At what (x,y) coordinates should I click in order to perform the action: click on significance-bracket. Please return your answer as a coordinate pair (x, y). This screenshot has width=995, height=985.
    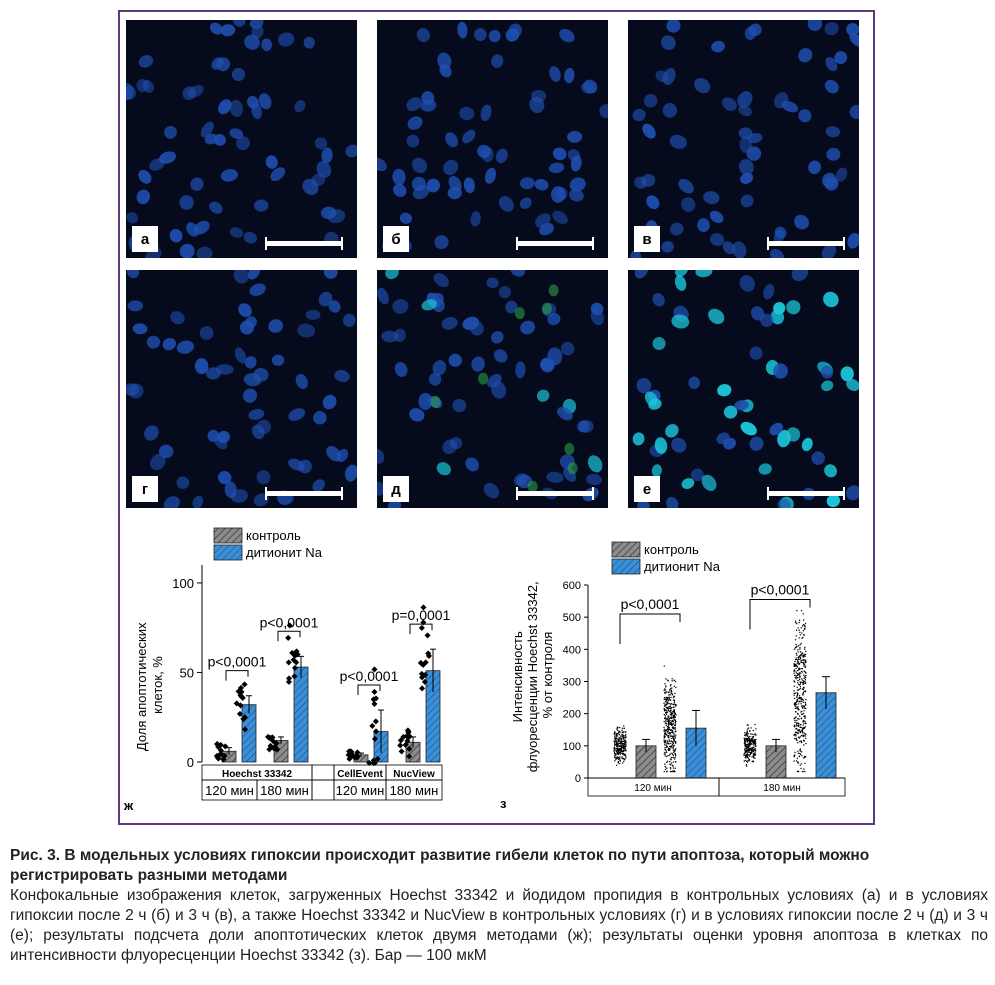
    Looking at the image, I should click on (780, 614).